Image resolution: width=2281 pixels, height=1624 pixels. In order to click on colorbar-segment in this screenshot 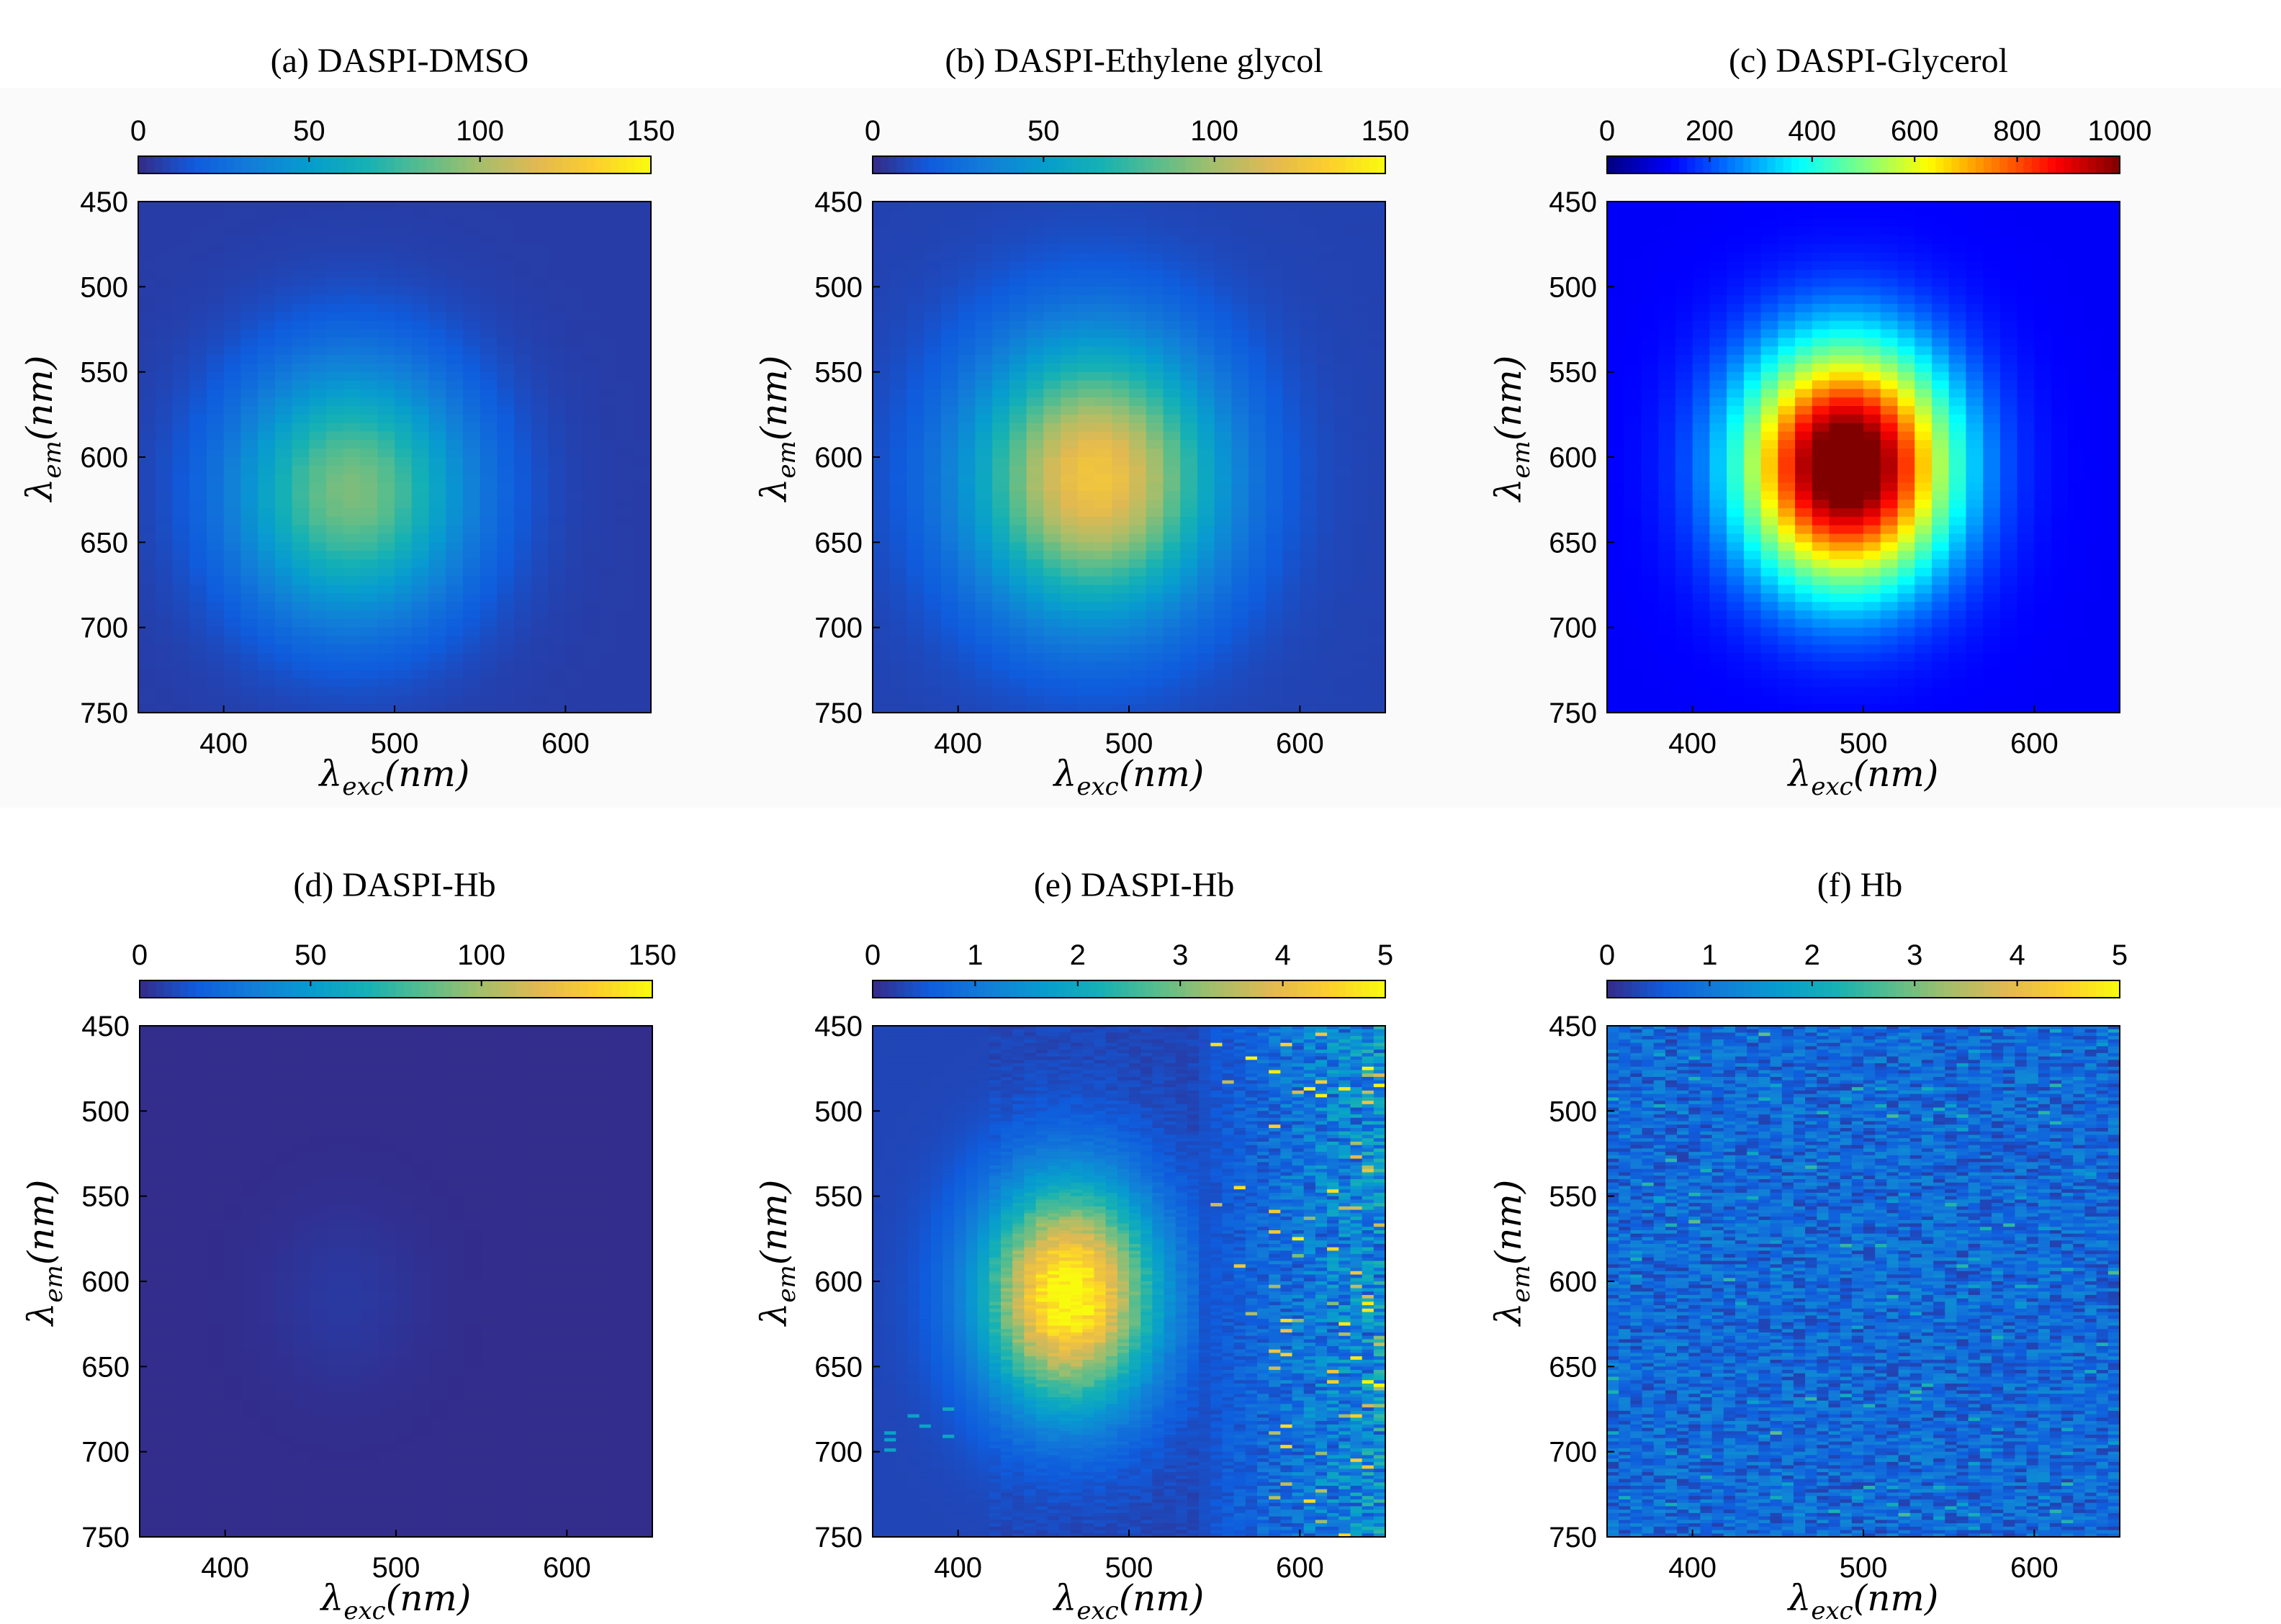, I will do `click(262, 164)`.